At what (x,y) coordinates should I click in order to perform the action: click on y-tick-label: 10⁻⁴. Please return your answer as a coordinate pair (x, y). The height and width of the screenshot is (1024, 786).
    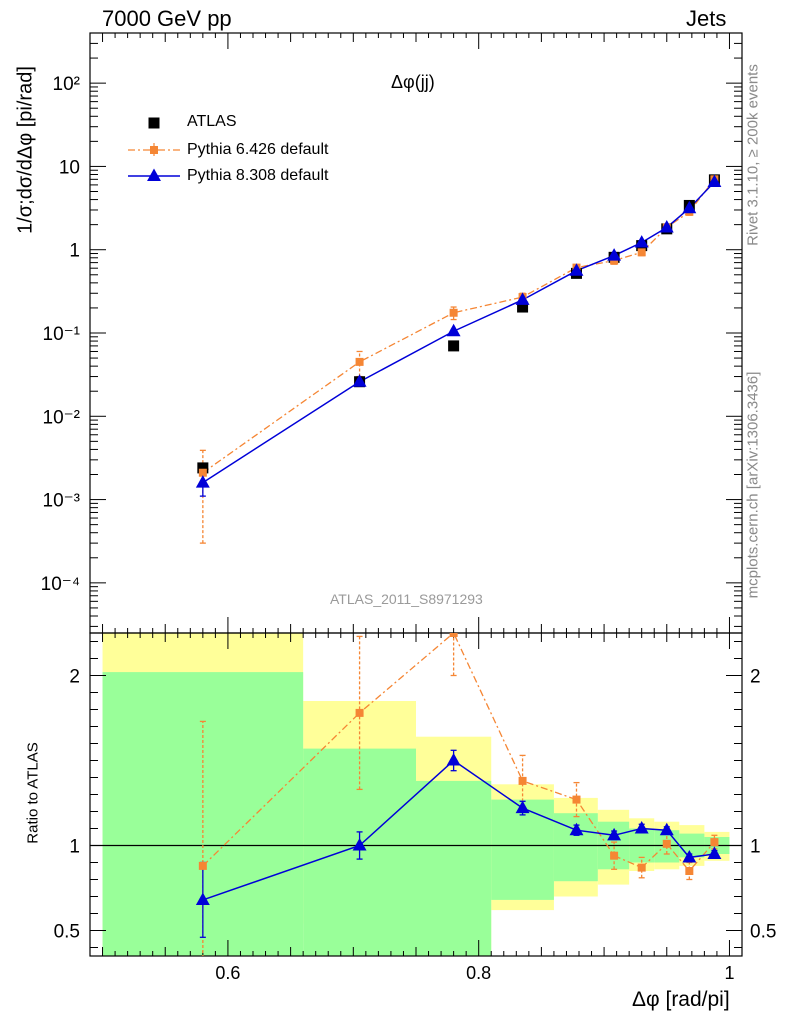
    Looking at the image, I should click on (60, 584).